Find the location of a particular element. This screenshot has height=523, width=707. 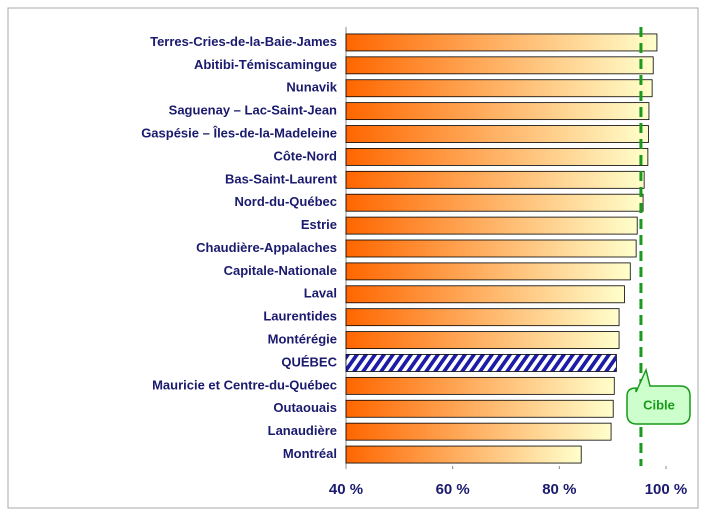

category-label: Estrie is located at coordinates (319, 224).